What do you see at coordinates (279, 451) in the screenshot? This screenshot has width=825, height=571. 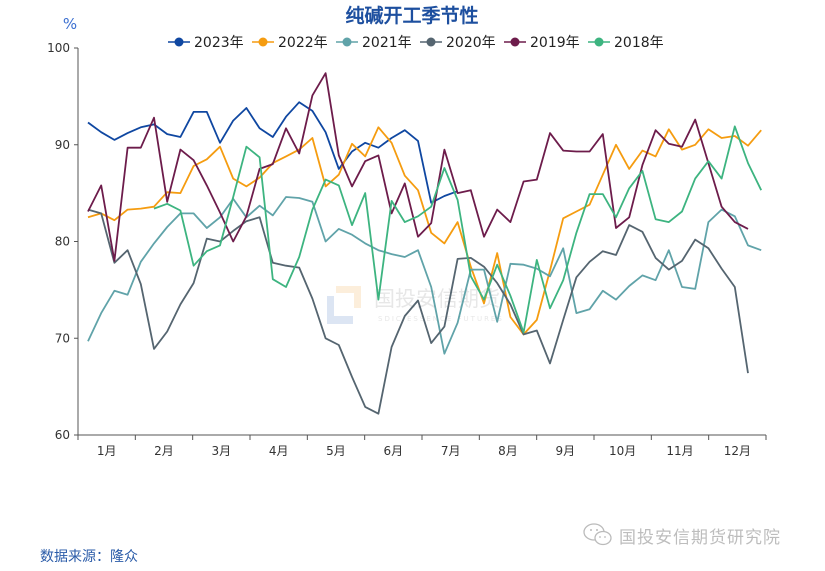 I see `x-tick-label: 4月` at bounding box center [279, 451].